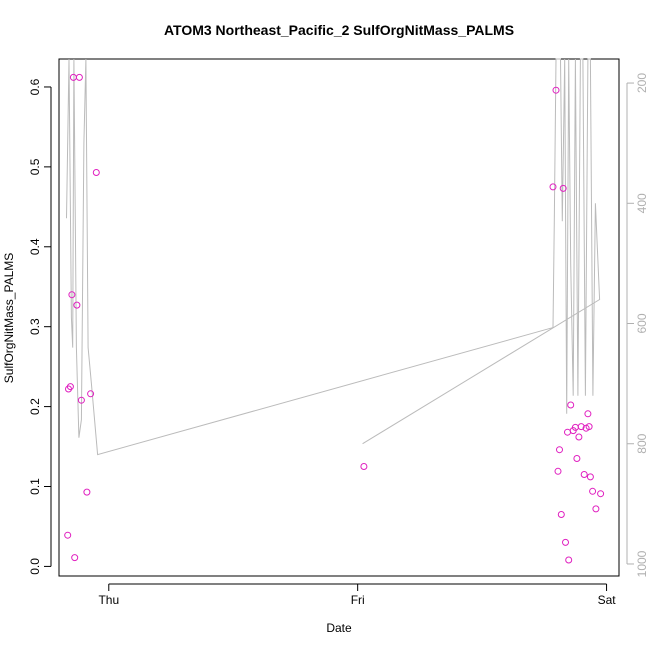 The width and height of the screenshot is (650, 650). What do you see at coordinates (642, 563) in the screenshot?
I see `secondary-tick-label: 1000` at bounding box center [642, 563].